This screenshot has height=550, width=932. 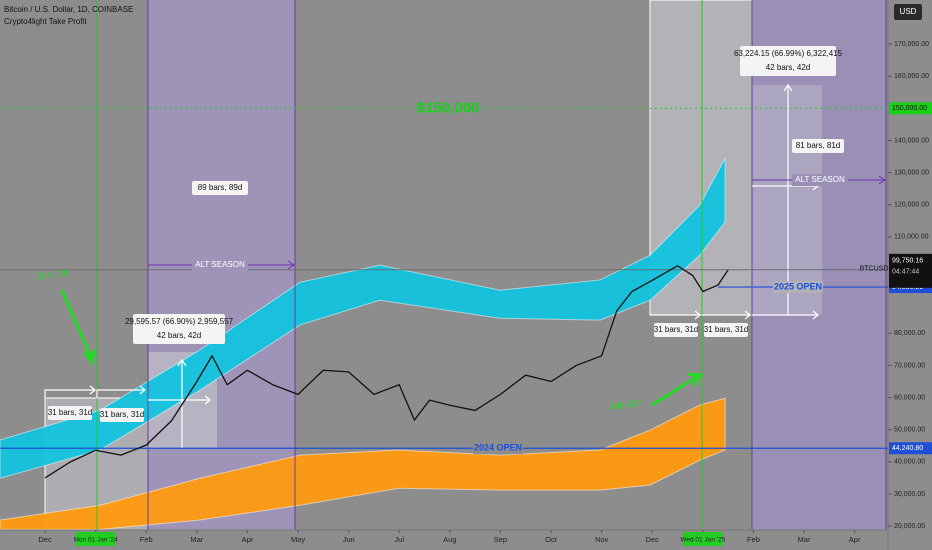 I want to click on last-price: 99,750.16, so click(x=907, y=261).